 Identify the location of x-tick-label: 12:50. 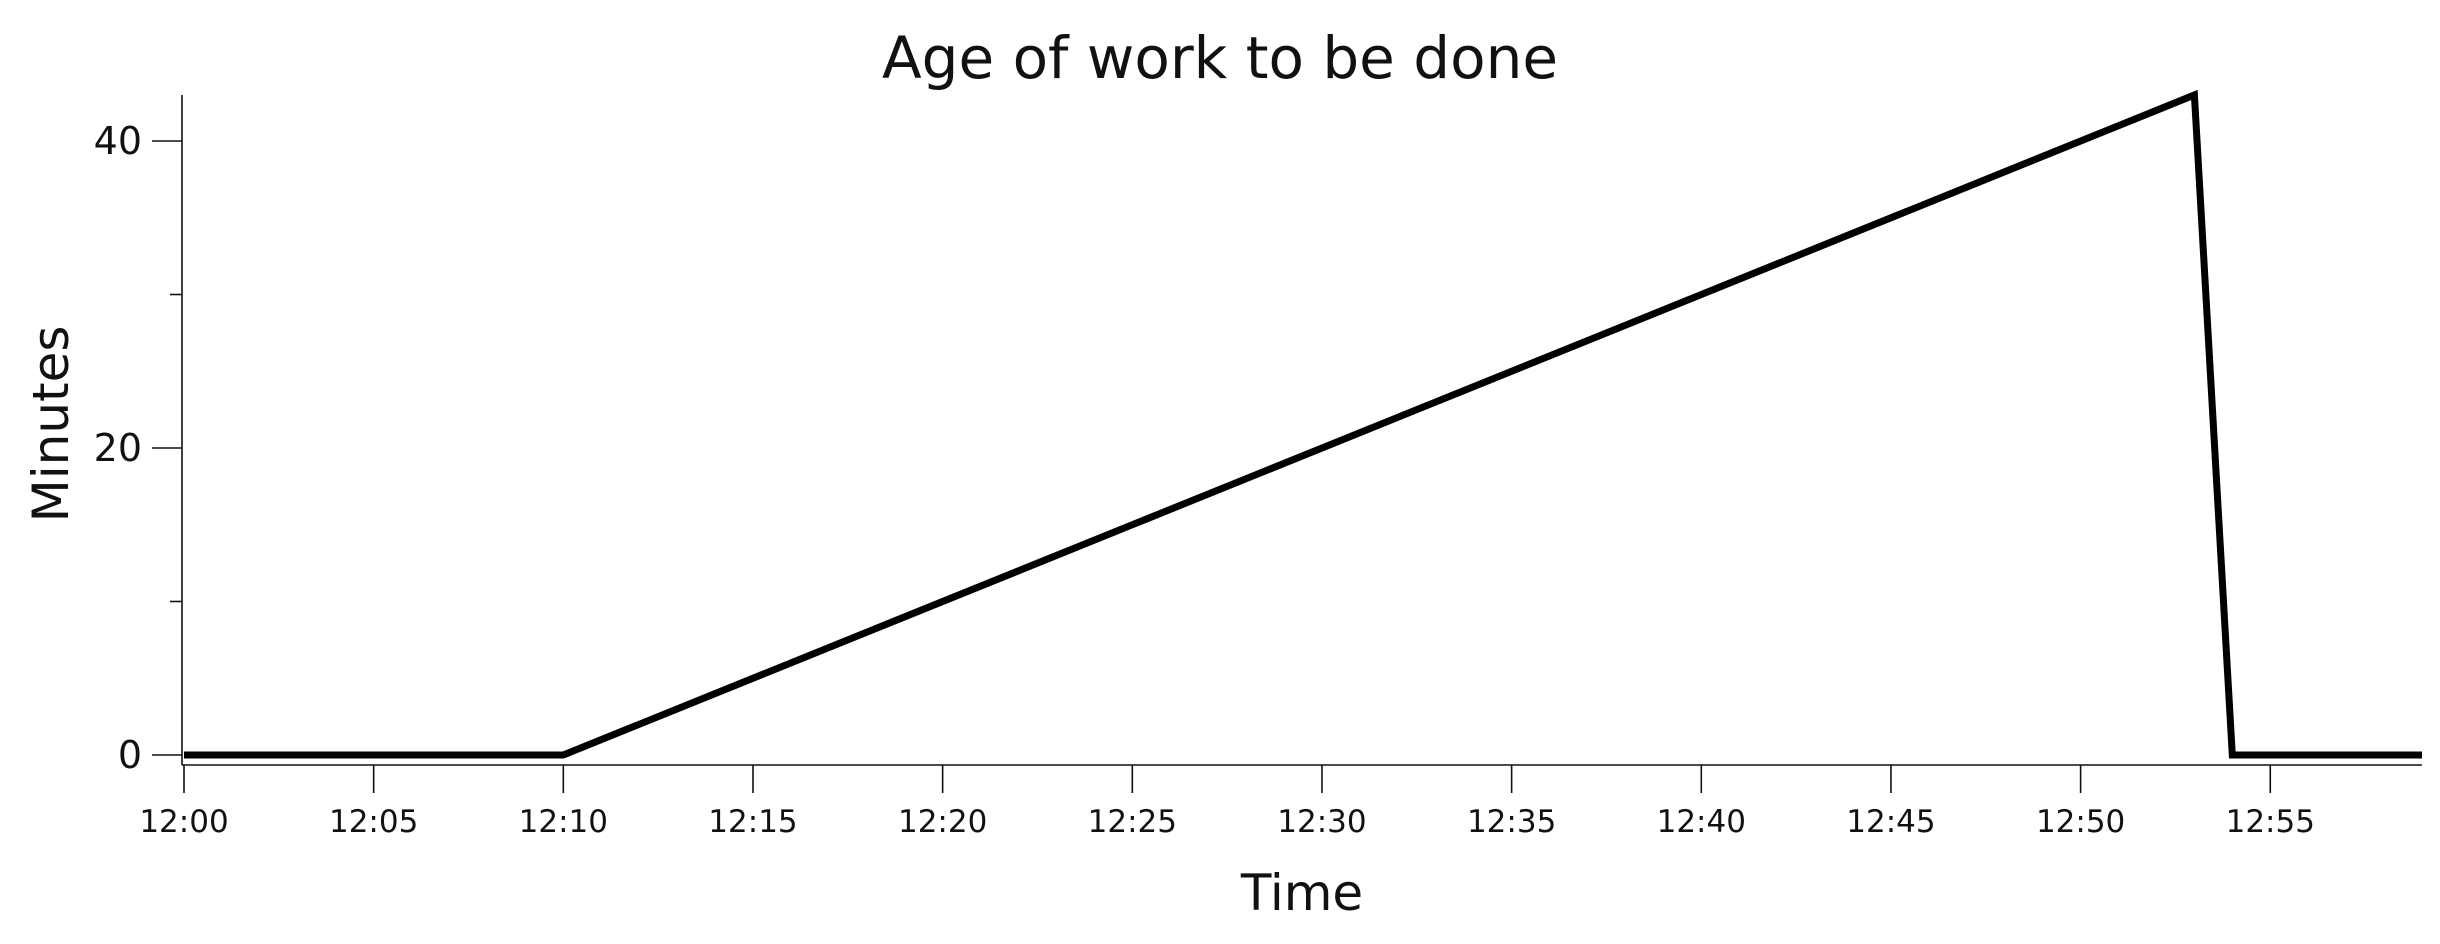
(2080, 822).